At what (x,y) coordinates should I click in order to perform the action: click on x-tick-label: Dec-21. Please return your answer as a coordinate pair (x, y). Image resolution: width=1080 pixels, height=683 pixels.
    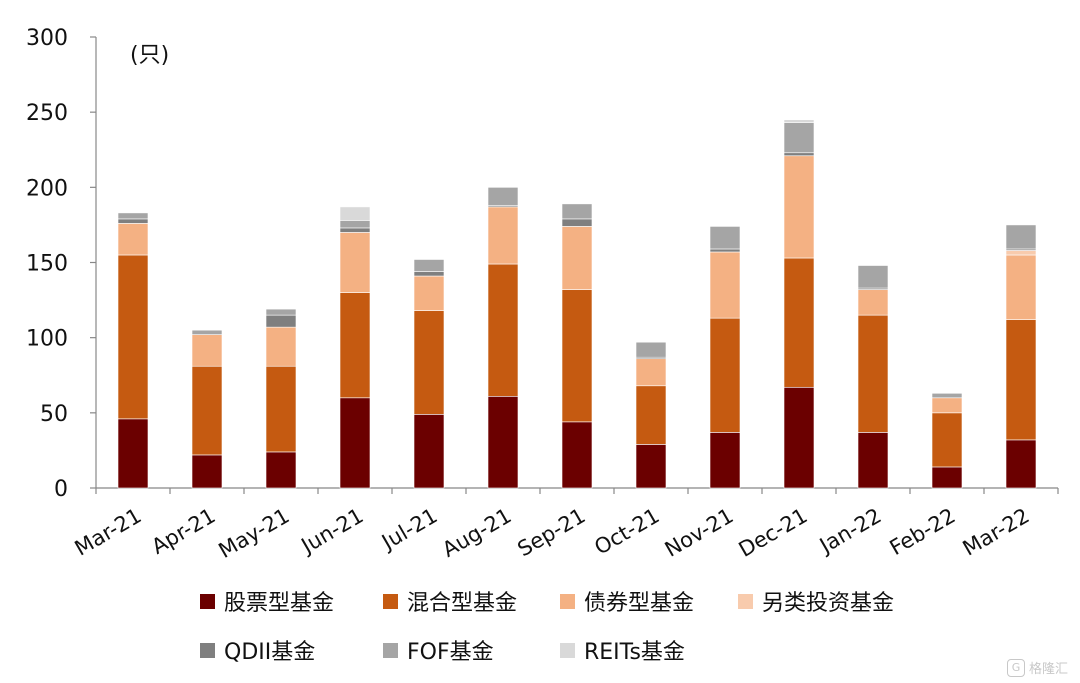
    Looking at the image, I should click on (773, 533).